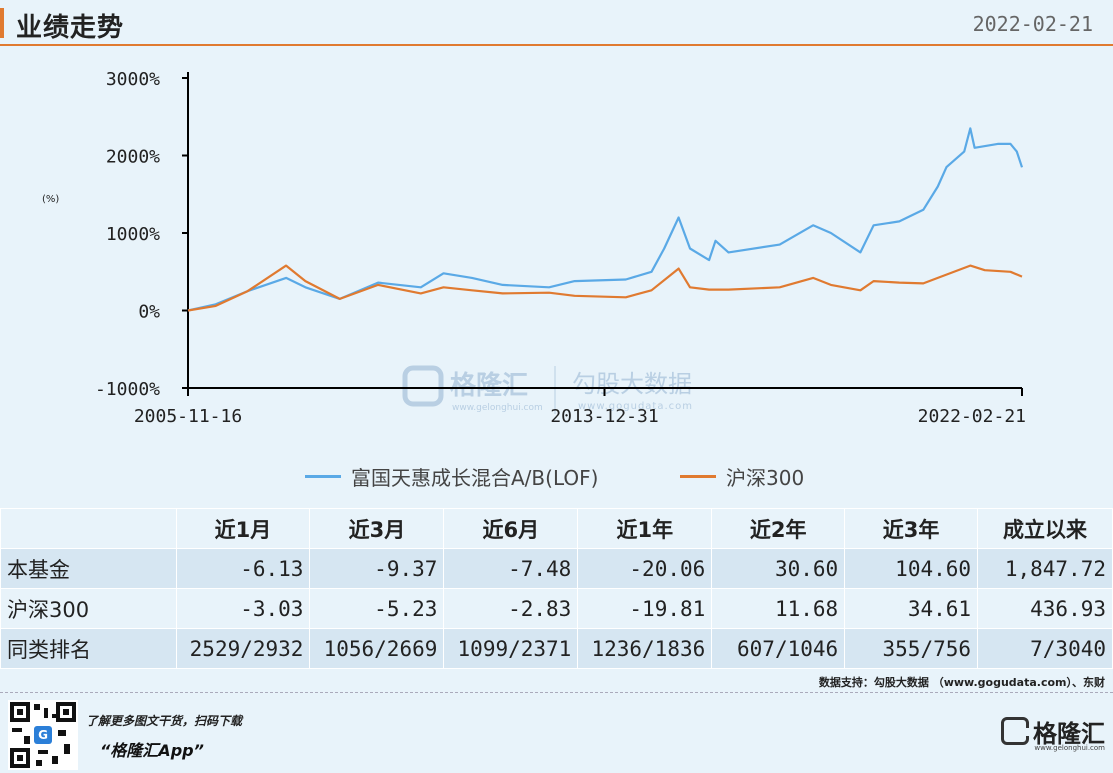 The height and width of the screenshot is (773, 1113). What do you see at coordinates (88, 648) in the screenshot?
I see `row-label: 同类排名` at bounding box center [88, 648].